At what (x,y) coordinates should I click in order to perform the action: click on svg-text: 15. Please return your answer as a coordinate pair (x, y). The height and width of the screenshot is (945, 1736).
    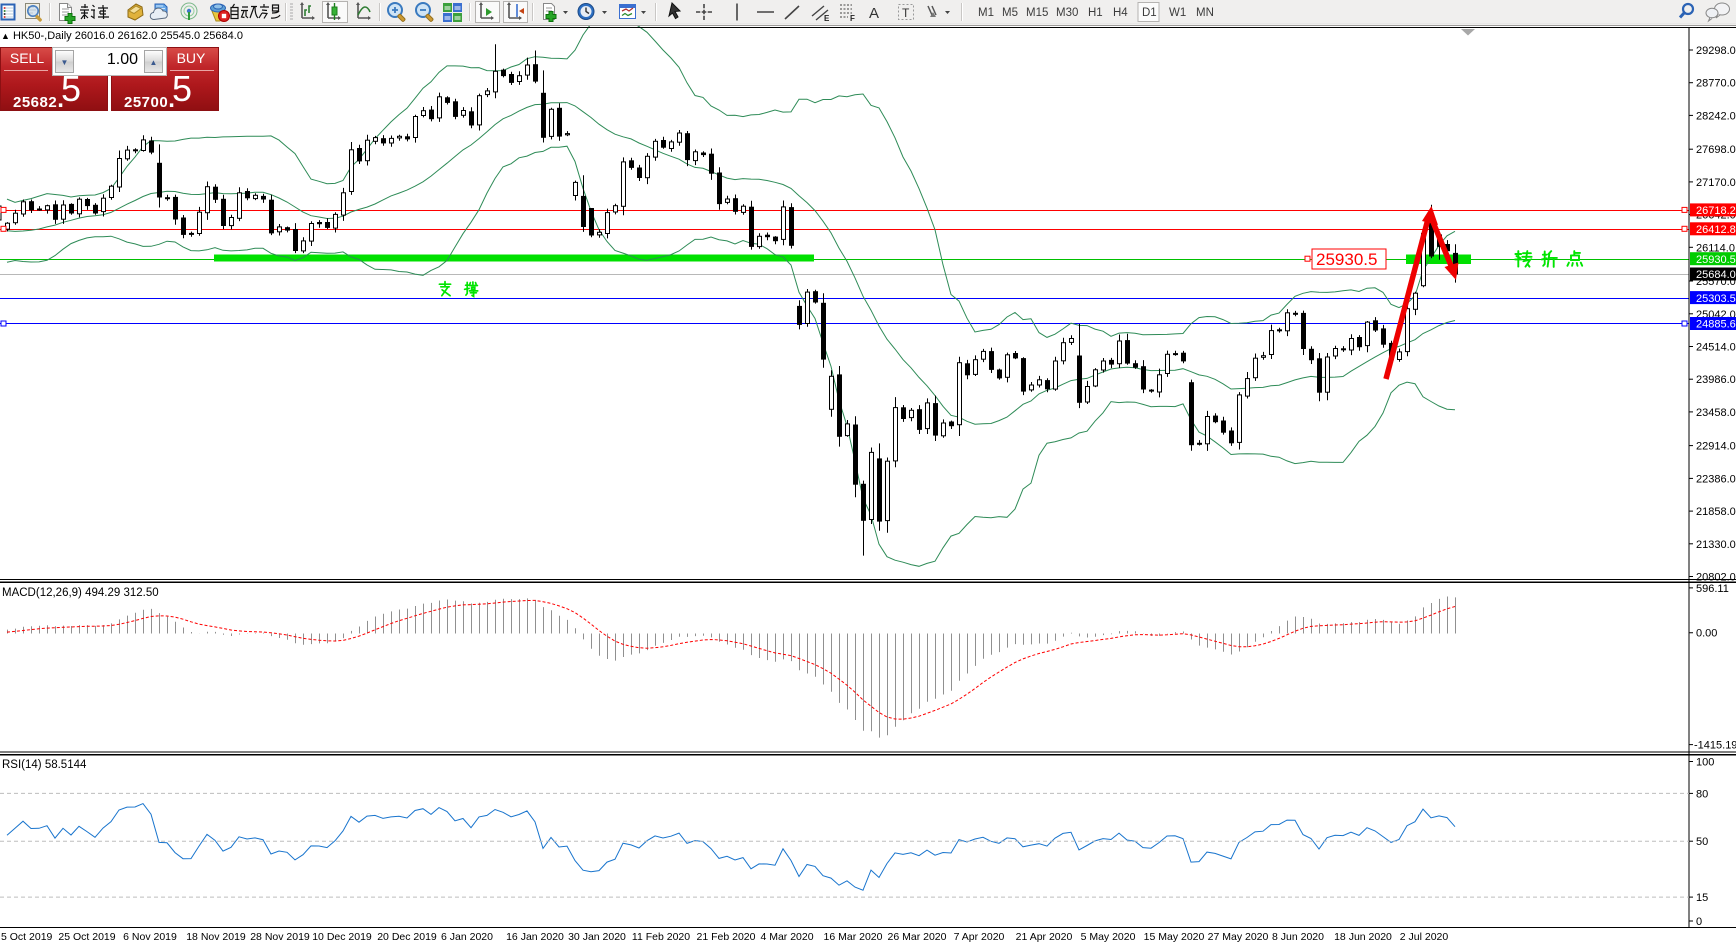
    Looking at the image, I should click on (1702, 898).